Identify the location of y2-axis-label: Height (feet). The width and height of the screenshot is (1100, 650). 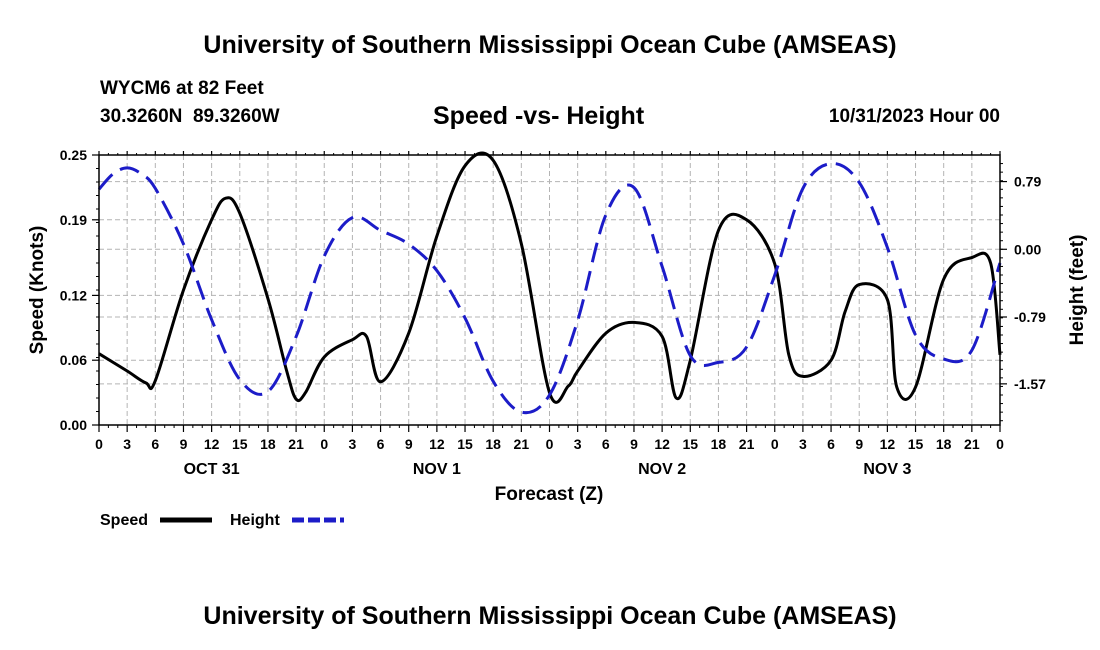
(1077, 290).